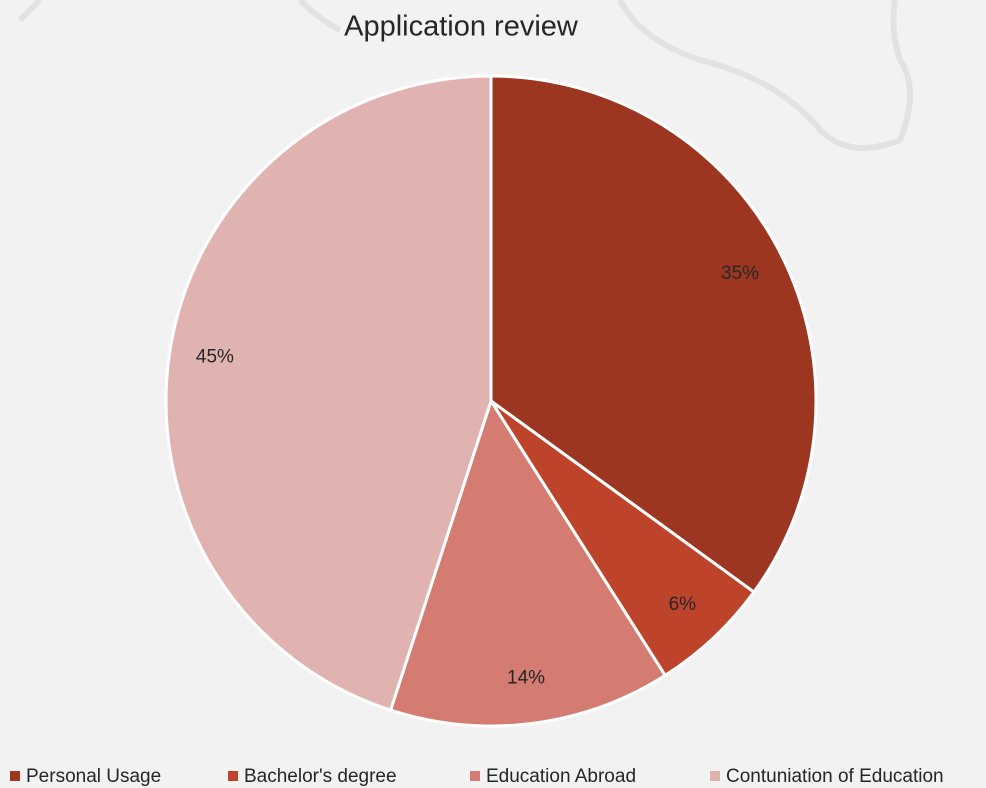 The image size is (986, 788). What do you see at coordinates (93, 776) in the screenshot?
I see `legend-label: Personal Usage` at bounding box center [93, 776].